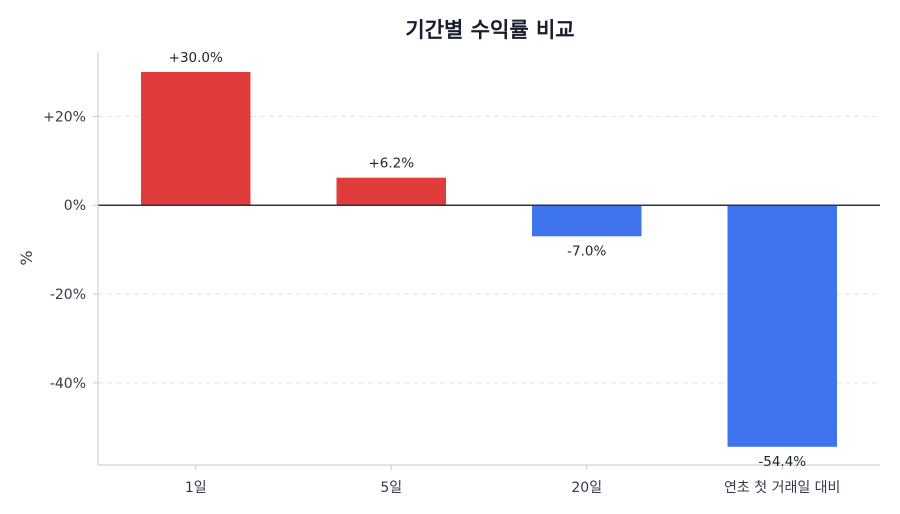  What do you see at coordinates (196, 488) in the screenshot?
I see `x-tick-label: 1일` at bounding box center [196, 488].